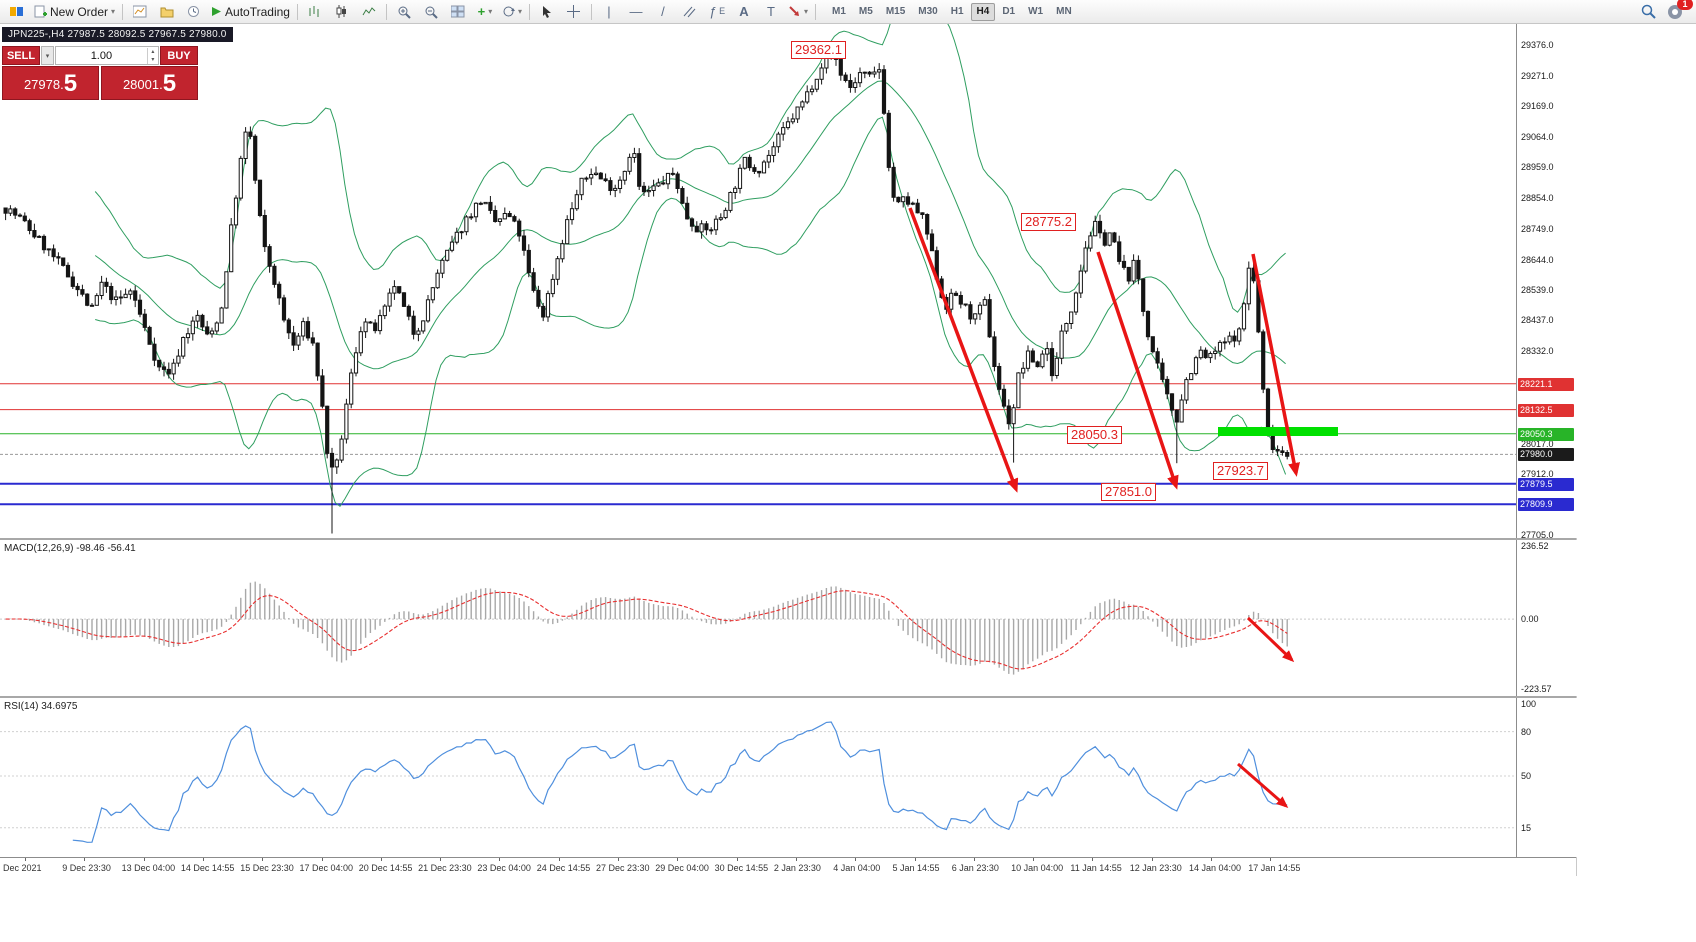 The height and width of the screenshot is (942, 1696). I want to click on autotrading-icon, so click(217, 11).